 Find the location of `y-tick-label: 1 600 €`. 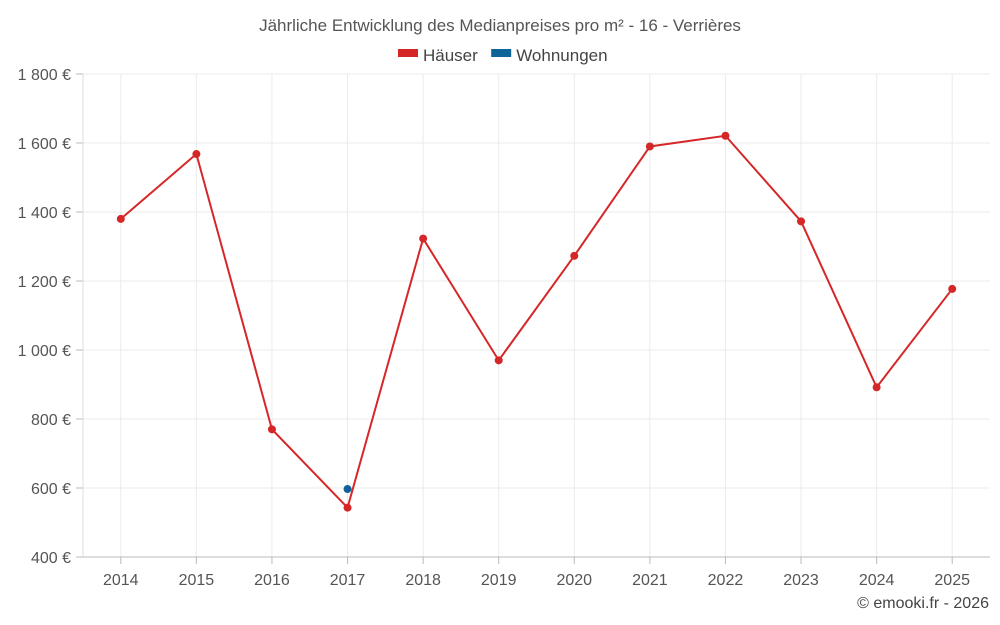

y-tick-label: 1 600 € is located at coordinates (44, 144).